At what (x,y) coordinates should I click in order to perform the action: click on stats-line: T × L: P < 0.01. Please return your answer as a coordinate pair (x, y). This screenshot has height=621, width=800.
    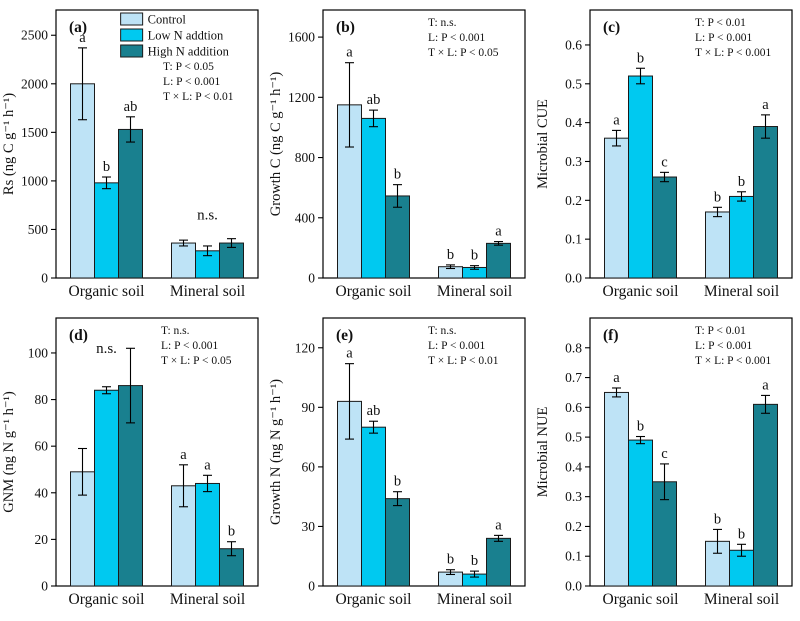
    Looking at the image, I should click on (463, 361).